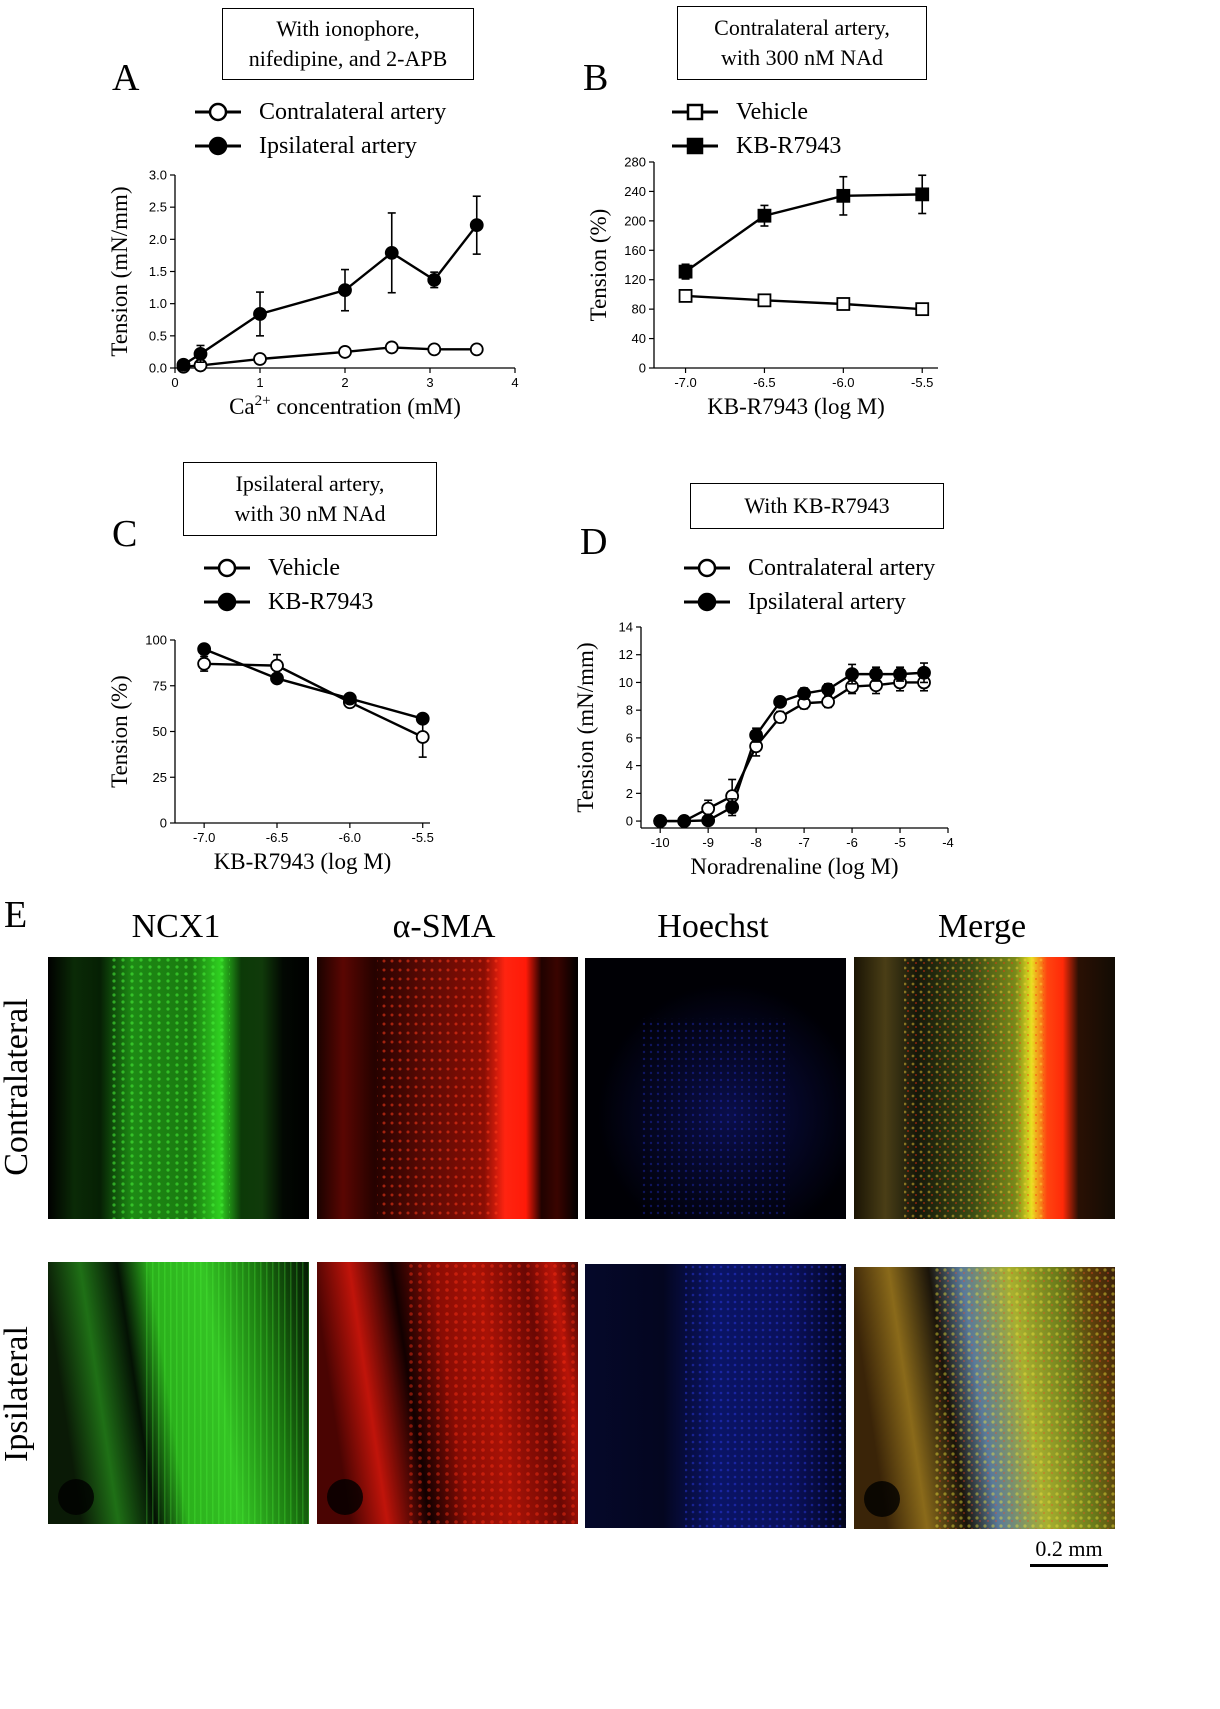 The width and height of the screenshot is (1220, 1709). I want to click on x-tick-label: 0, so click(174, 382).